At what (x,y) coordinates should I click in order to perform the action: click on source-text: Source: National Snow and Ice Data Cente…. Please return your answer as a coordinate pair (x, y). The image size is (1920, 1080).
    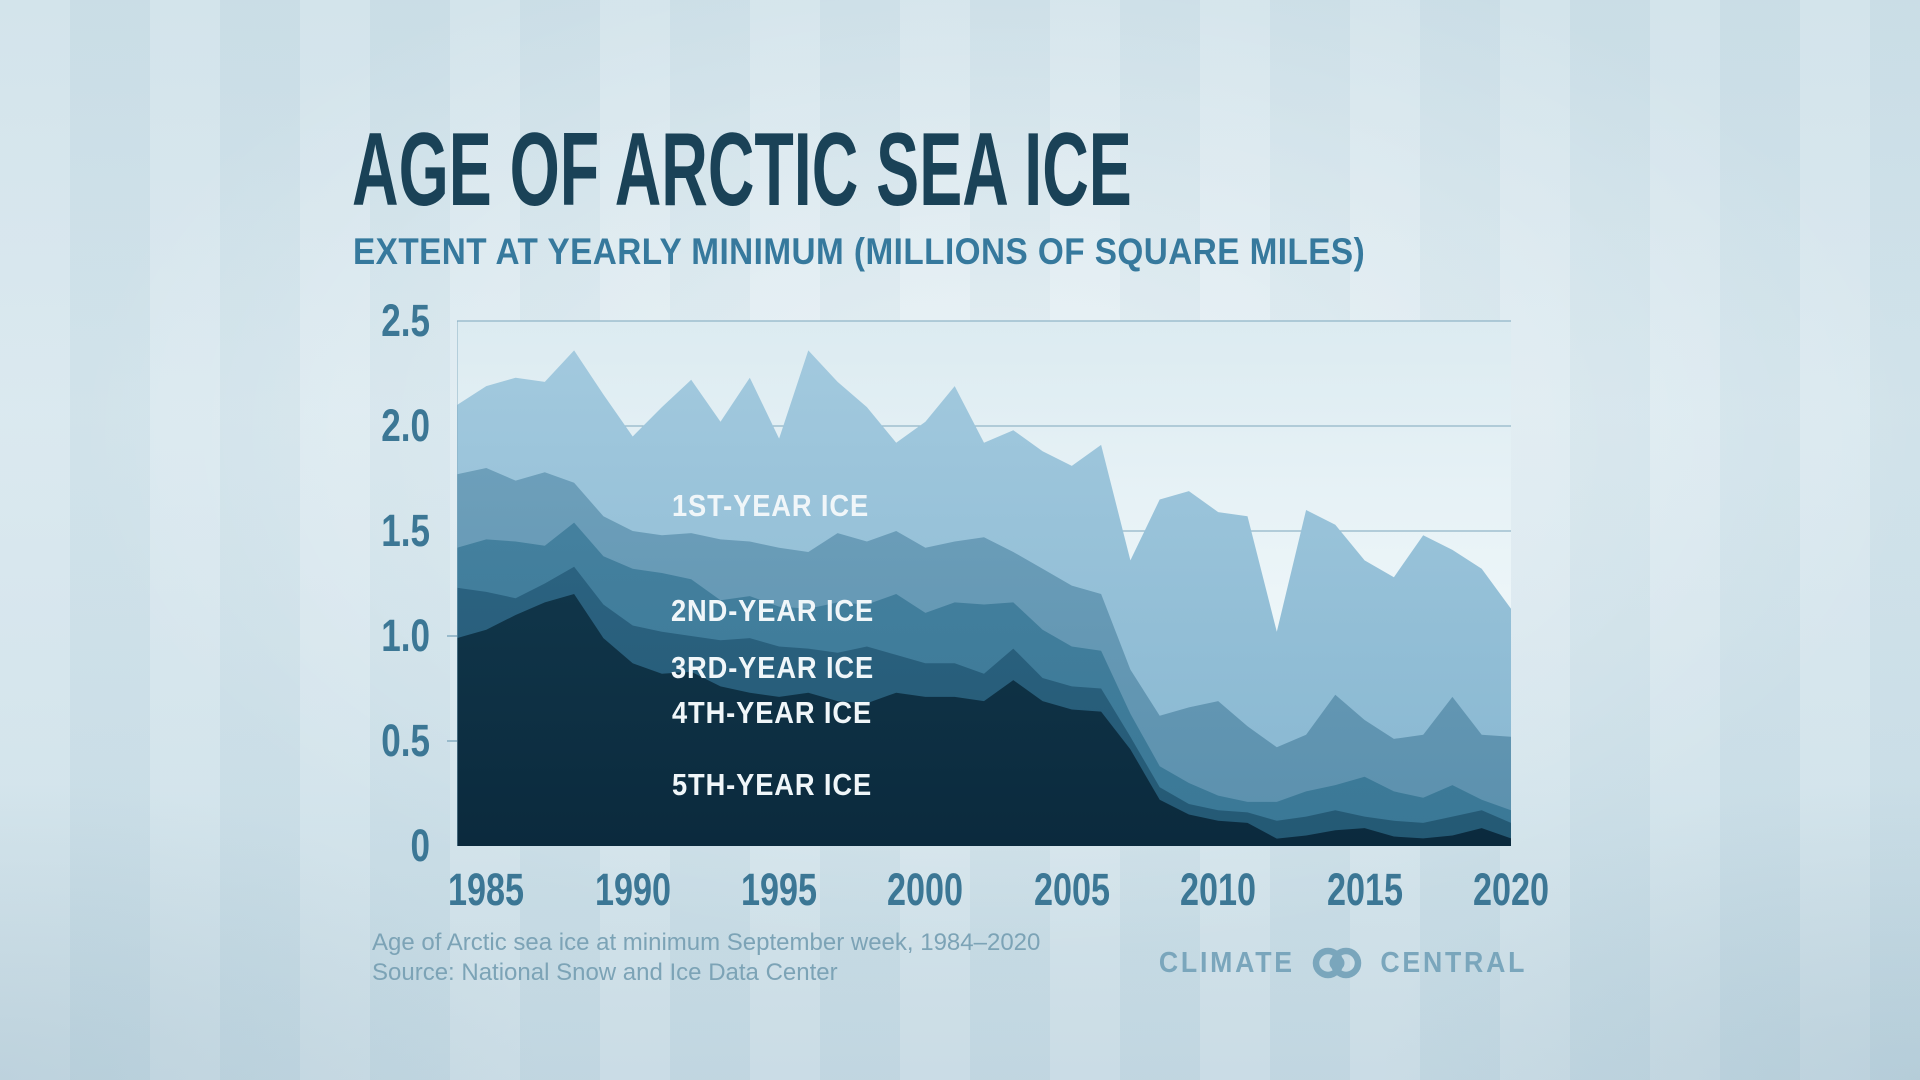
    Looking at the image, I should click on (605, 972).